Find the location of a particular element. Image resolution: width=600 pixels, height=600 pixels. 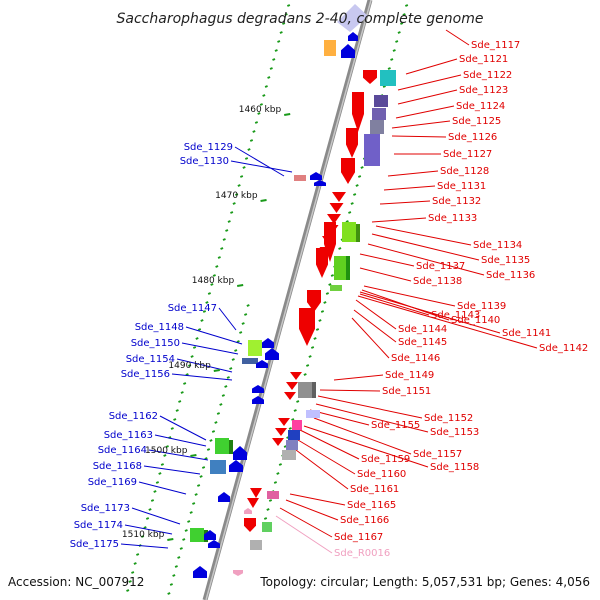

gene-label-sde_1159: Sde_1159 is located at coordinates (385, 459).